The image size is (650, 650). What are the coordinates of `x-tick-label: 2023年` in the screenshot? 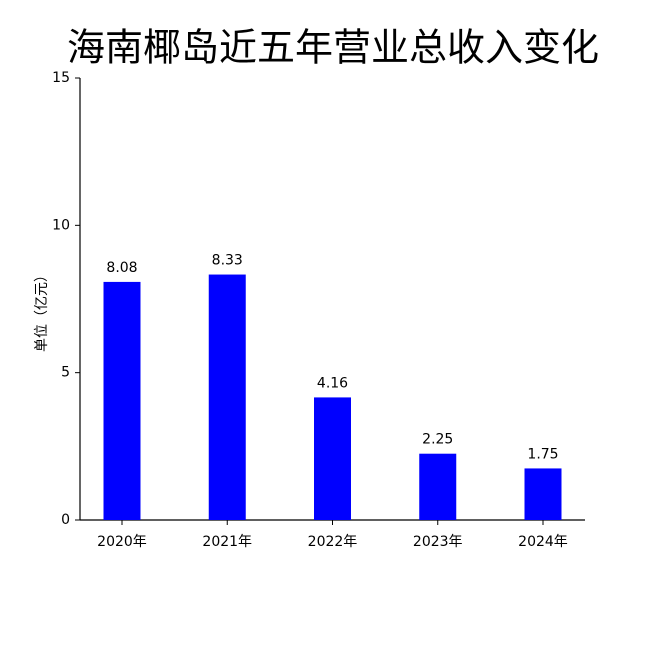 It's located at (438, 542).